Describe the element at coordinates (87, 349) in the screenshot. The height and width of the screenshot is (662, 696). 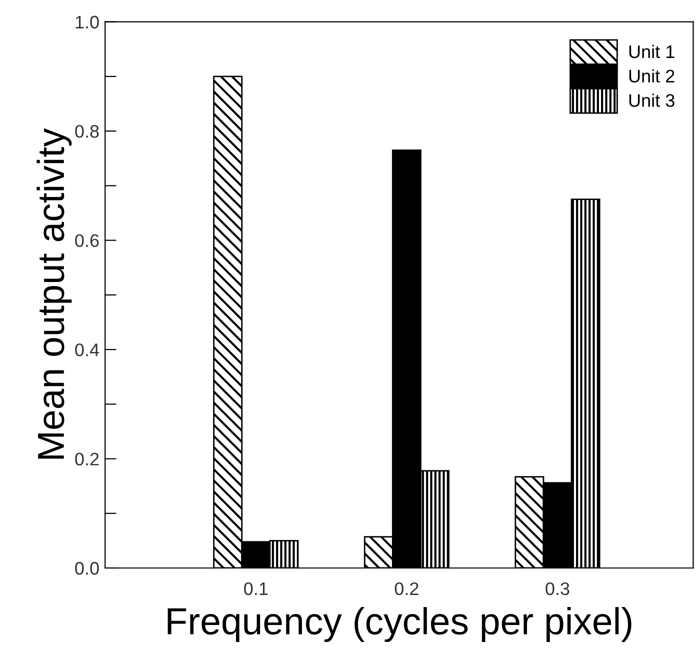
I see `y-tick-label: 0.4` at that location.